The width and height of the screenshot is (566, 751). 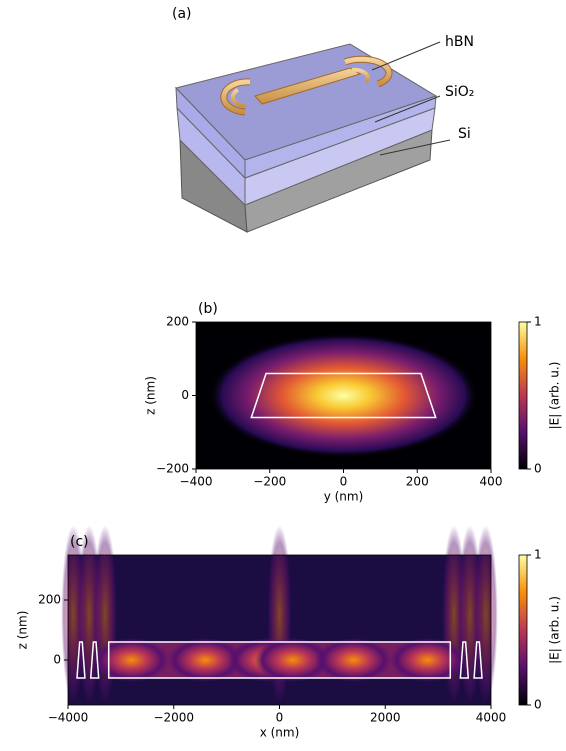 What do you see at coordinates (417, 482) in the screenshot?
I see `x-tick-label: 200` at bounding box center [417, 482].